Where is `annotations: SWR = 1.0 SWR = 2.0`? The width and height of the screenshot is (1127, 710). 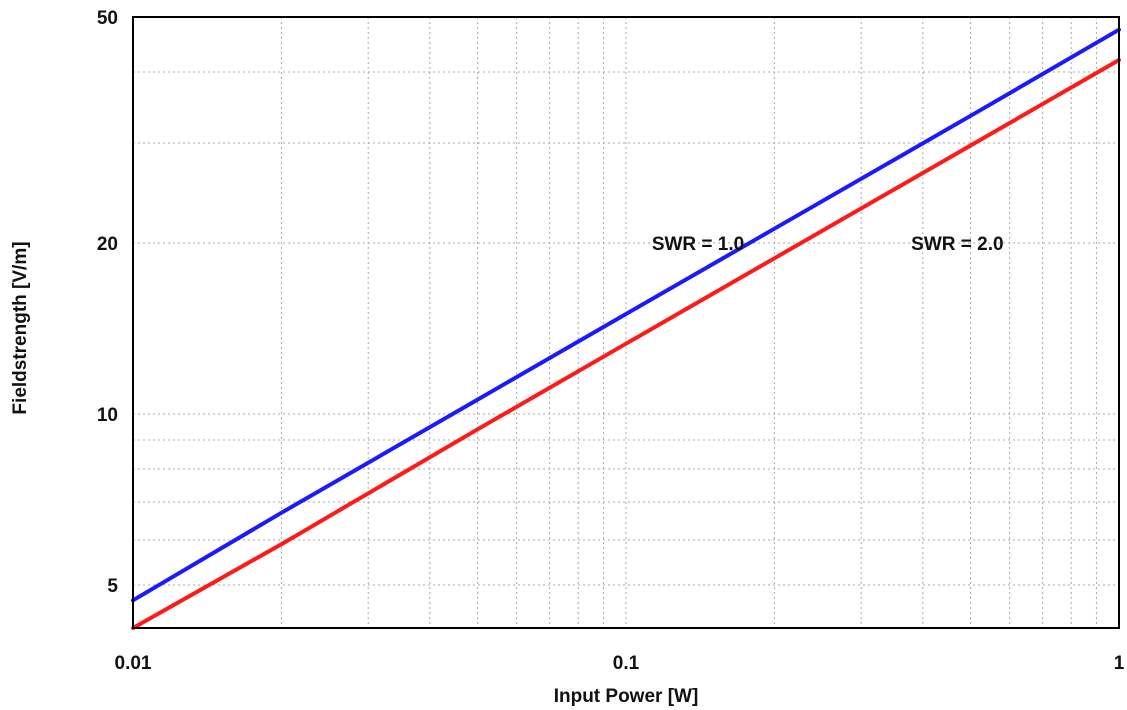
annotations: SWR = 1.0 SWR = 2.0 is located at coordinates (828, 244).